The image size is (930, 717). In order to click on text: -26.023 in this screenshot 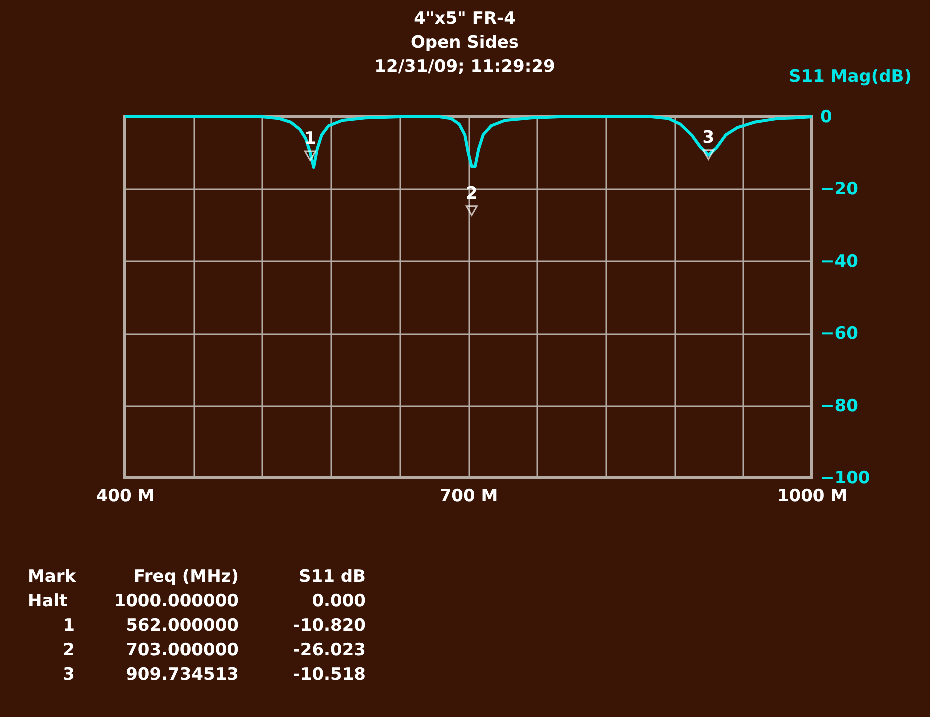, I will do `click(329, 650)`.